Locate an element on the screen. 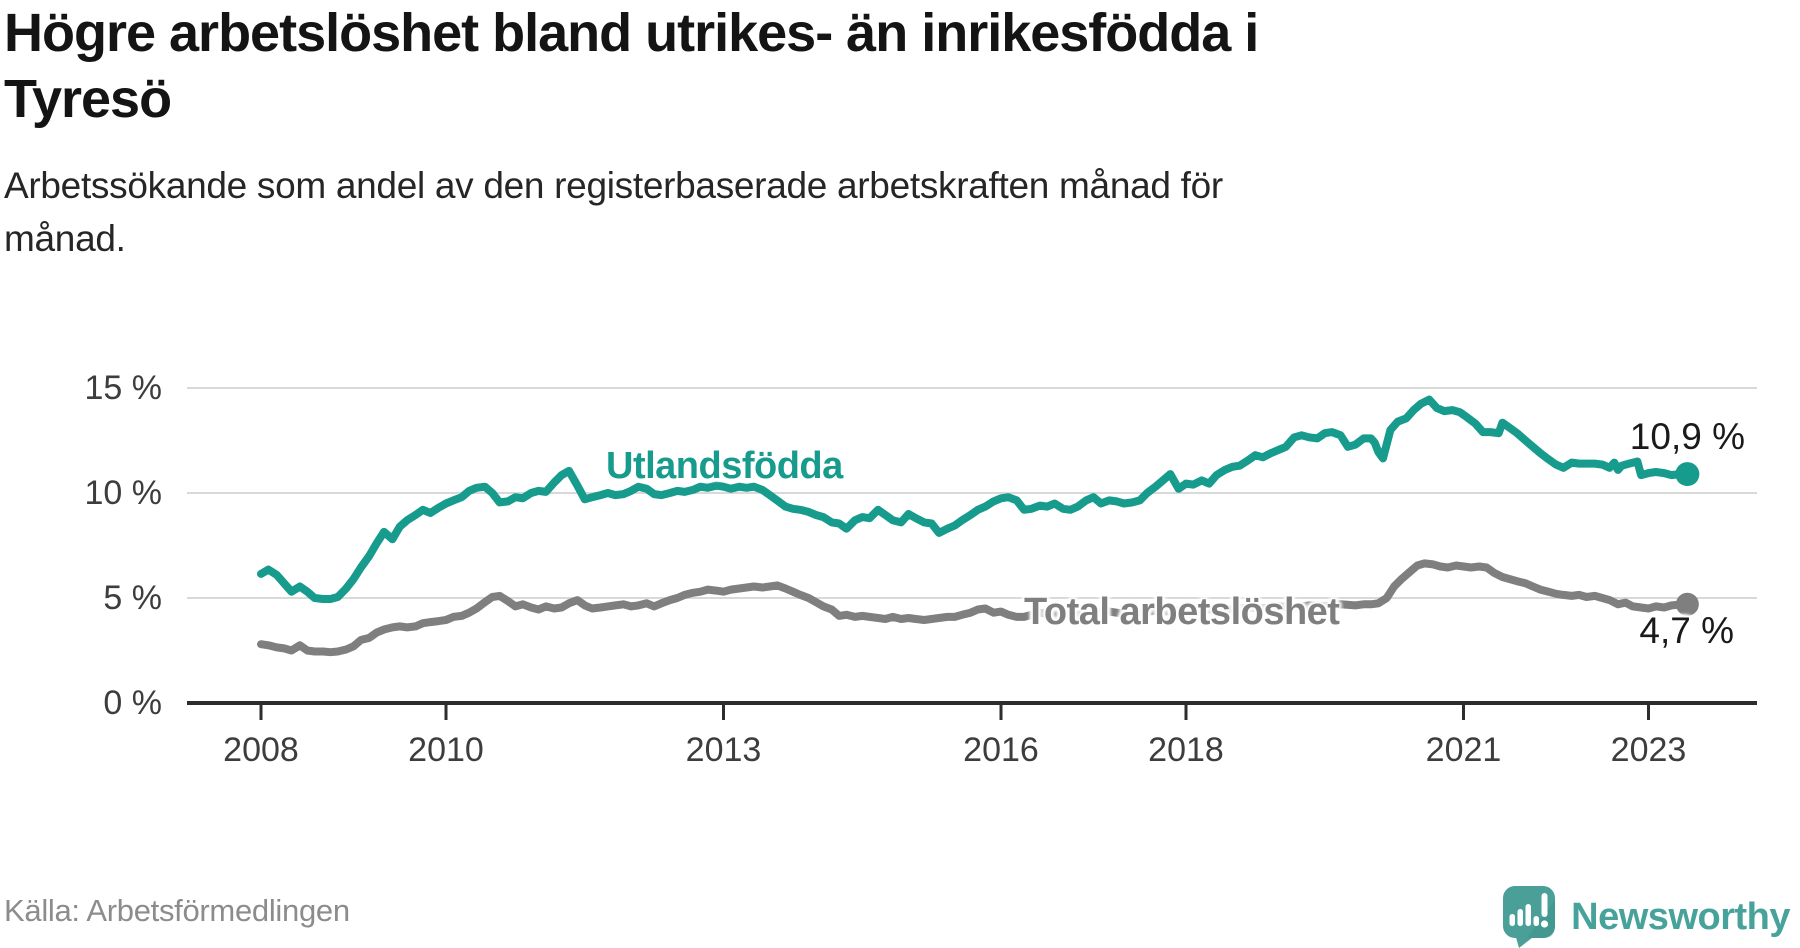 This screenshot has height=948, width=1800. newsworthy-logo: Newsworthy is located at coordinates (1646, 917).